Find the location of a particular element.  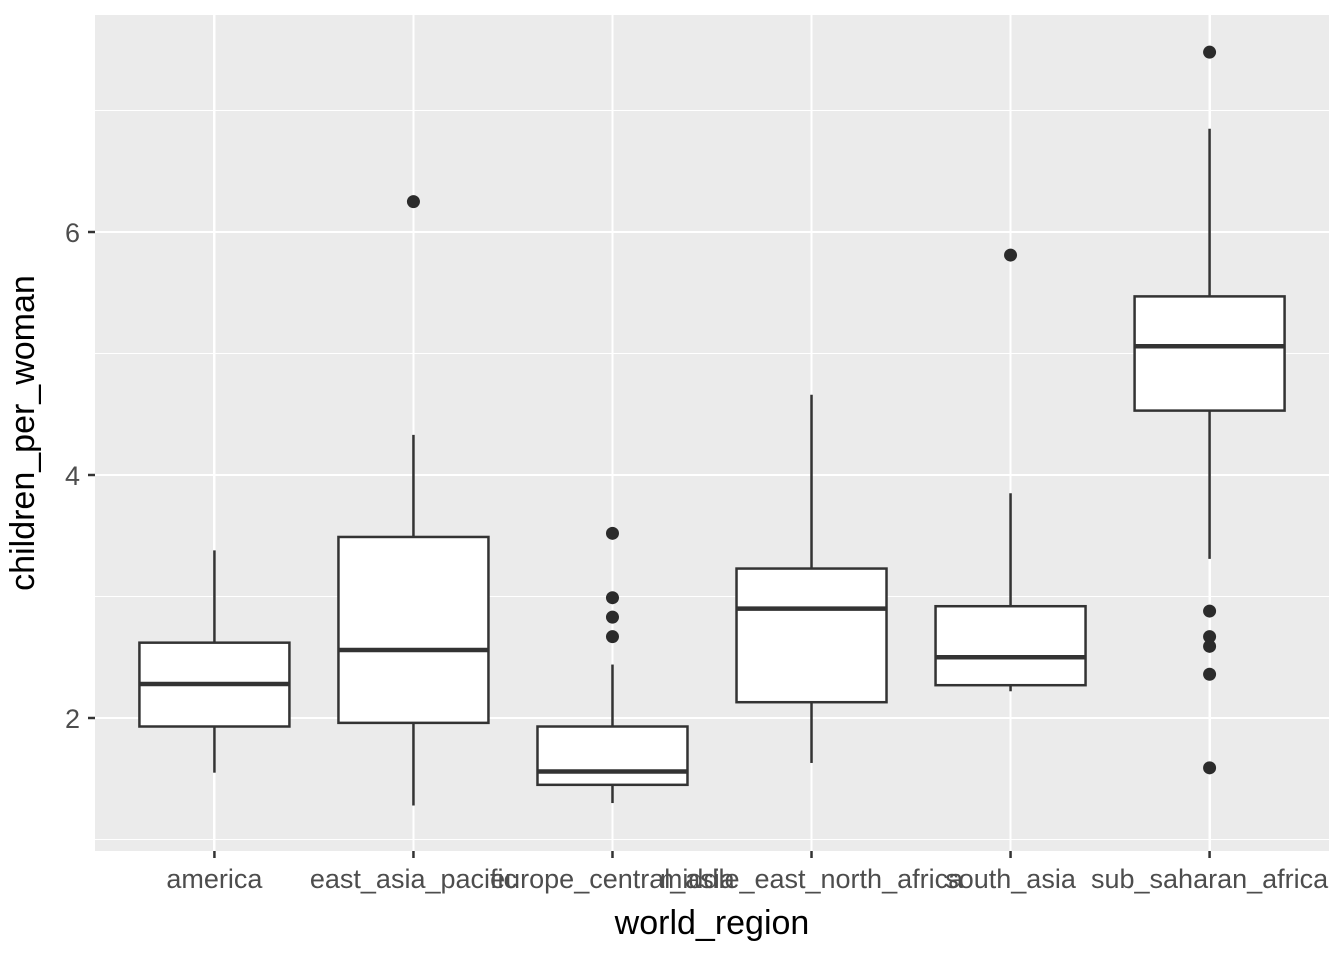

y-tick-label: 6 is located at coordinates (72, 233).